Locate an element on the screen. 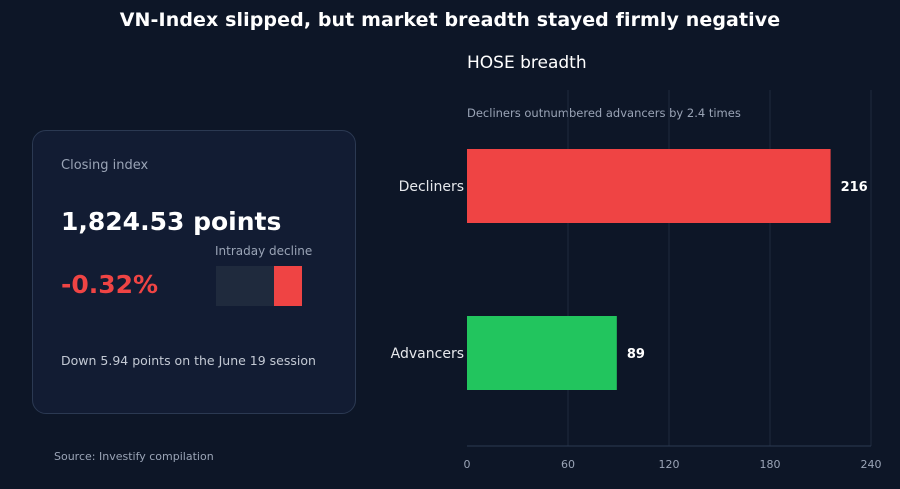 This screenshot has width=900, height=489. intraday-decline-label: Intraday decline is located at coordinates (264, 251).